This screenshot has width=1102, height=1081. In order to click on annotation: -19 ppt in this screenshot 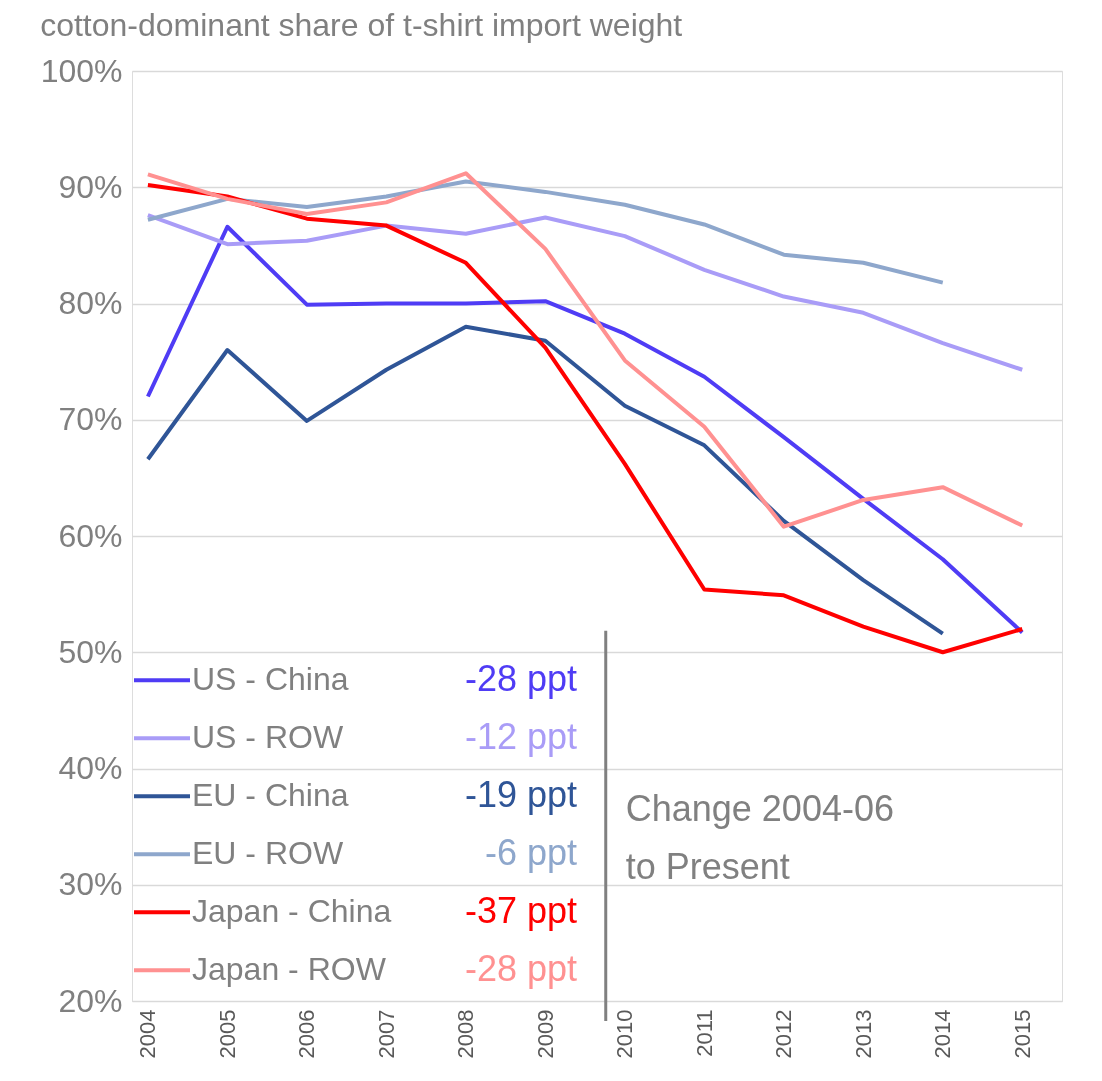, I will do `click(520, 795)`.